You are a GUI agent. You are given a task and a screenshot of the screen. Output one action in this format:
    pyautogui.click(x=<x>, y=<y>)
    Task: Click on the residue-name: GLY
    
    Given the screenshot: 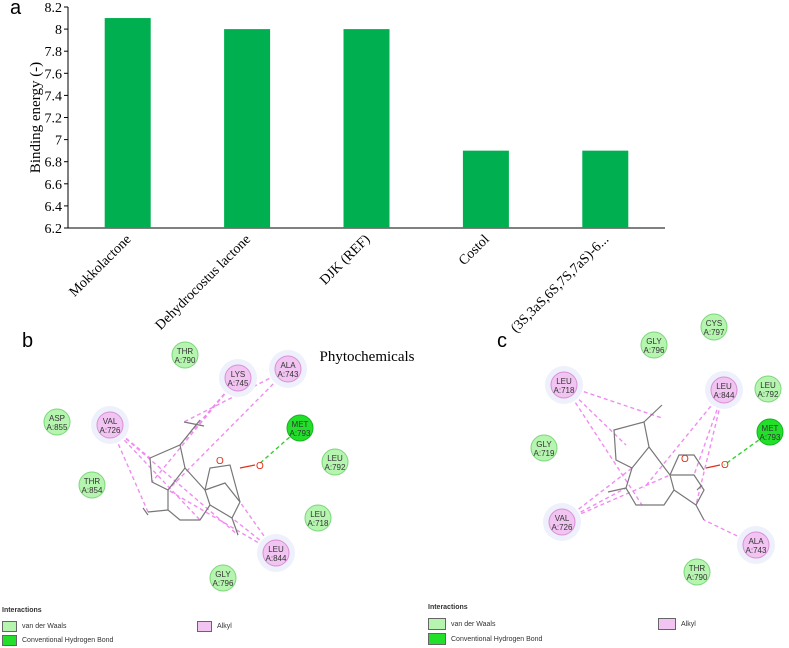 What is the action you would take?
    pyautogui.click(x=223, y=574)
    